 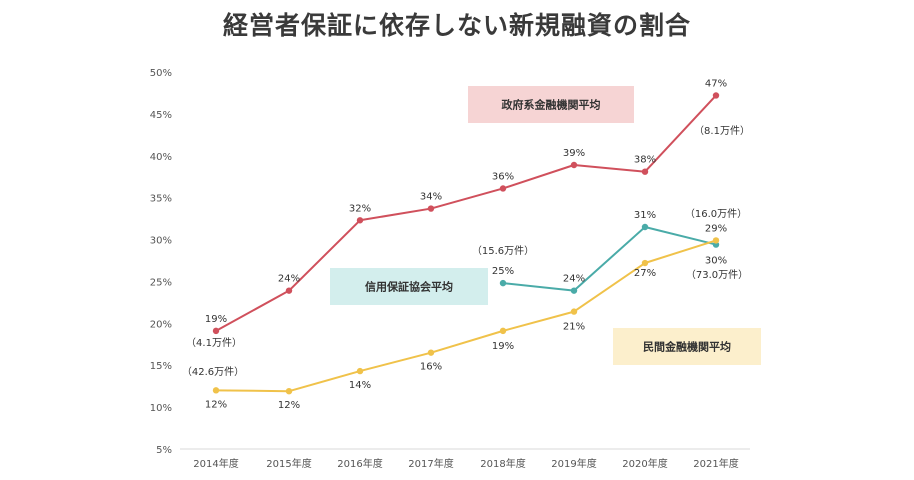 I want to click on x-tick-label: 2019年度, so click(x=573, y=463).